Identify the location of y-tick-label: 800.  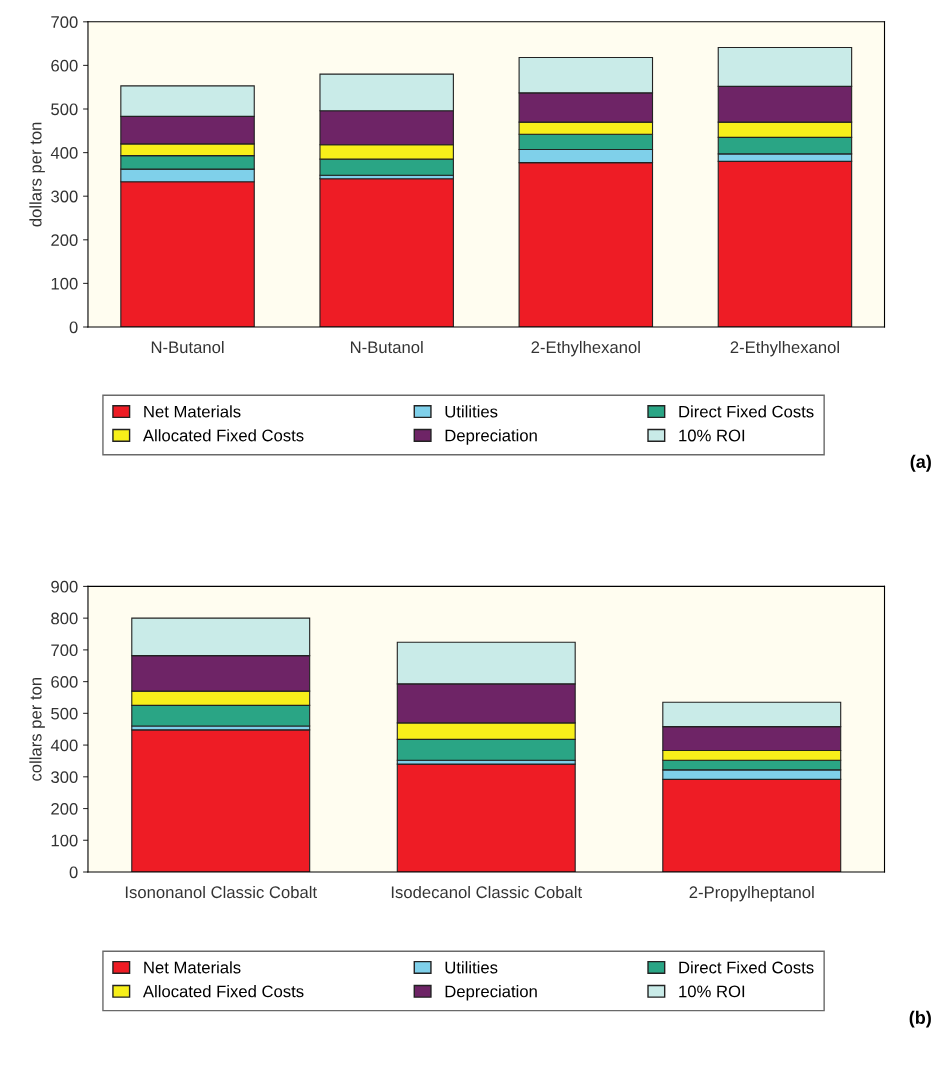
(64, 618).